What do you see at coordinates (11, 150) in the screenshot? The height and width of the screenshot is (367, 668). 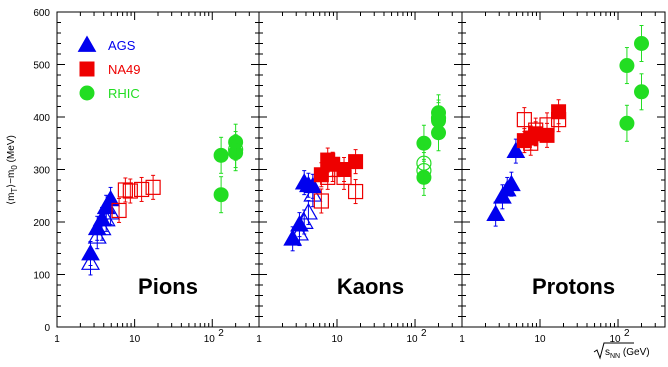 I see `y-axis-title-part: (MeV)` at bounding box center [11, 150].